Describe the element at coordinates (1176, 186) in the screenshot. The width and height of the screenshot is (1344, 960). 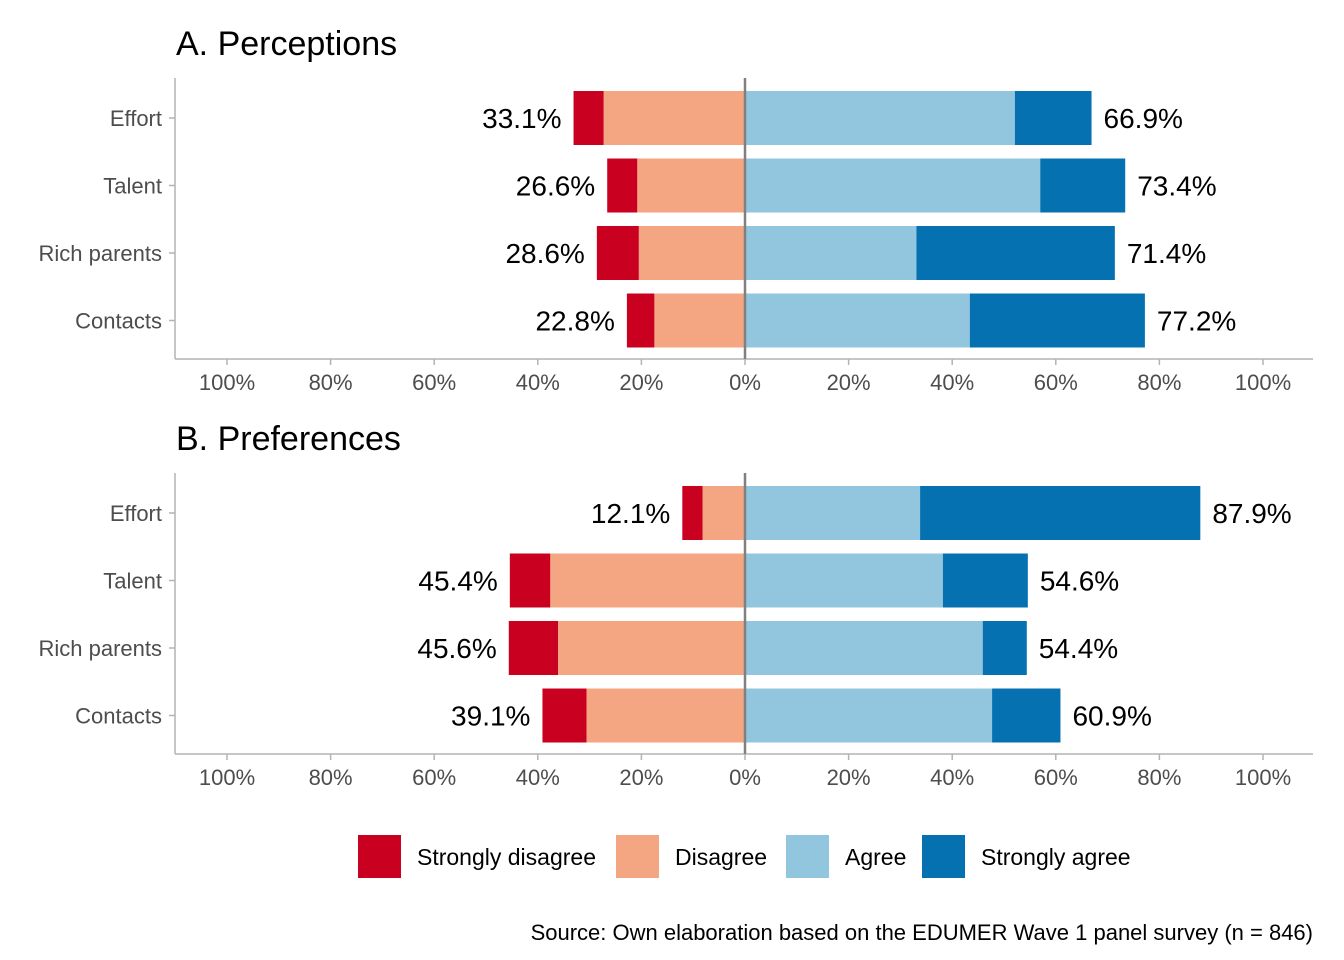
I see `positive-total-label: 73.4%` at that location.